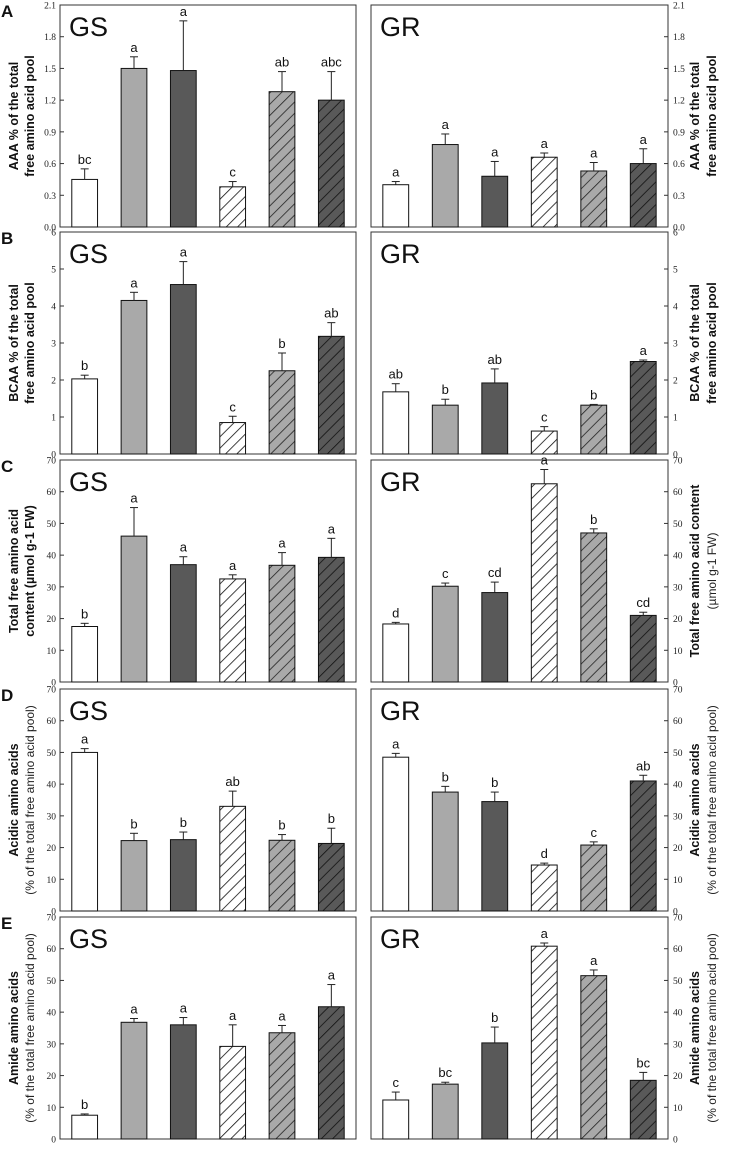 This screenshot has height=1149, width=730. I want to click on y-tick-label: 2, so click(675, 382).